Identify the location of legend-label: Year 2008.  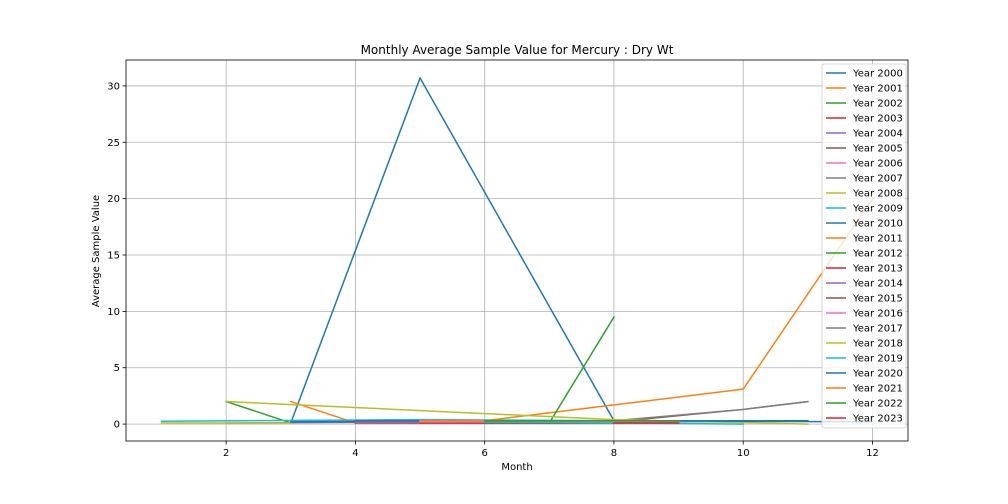
(877, 194).